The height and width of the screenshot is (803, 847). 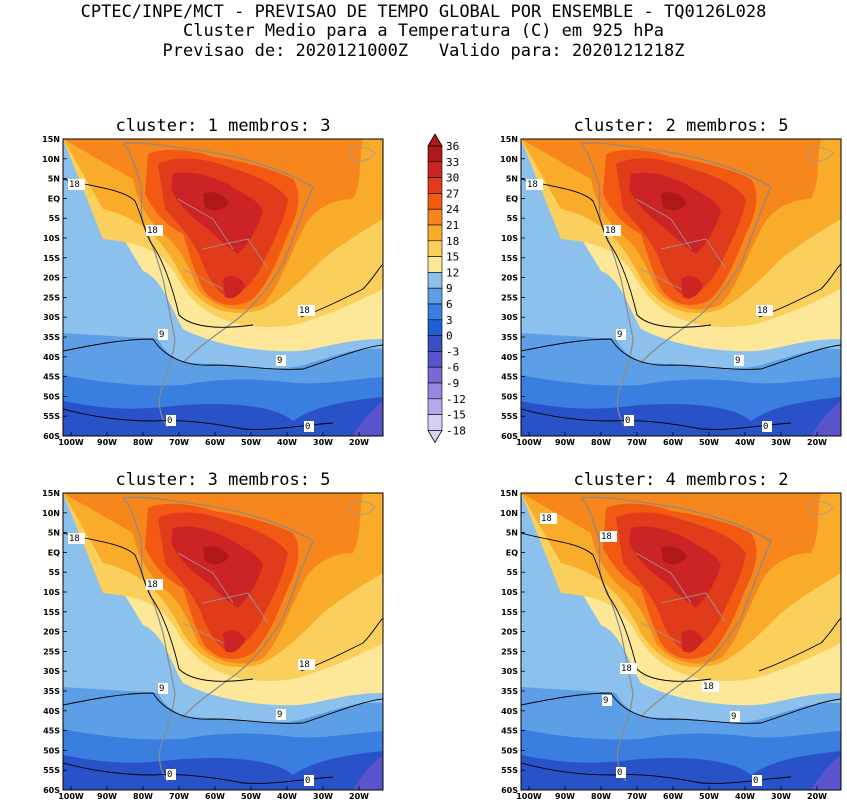 I want to click on lat-label: EQ, so click(x=54, y=552).